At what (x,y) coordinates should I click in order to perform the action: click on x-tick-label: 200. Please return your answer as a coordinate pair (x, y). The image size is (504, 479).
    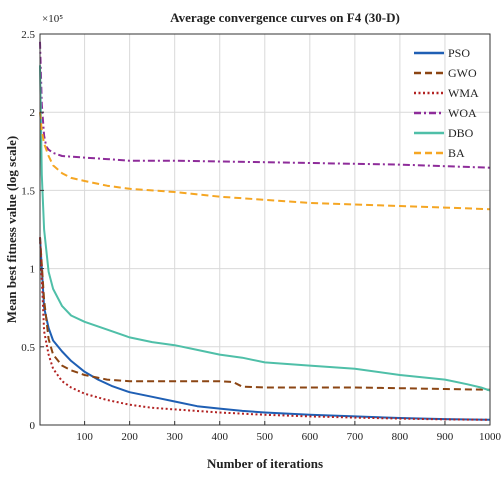
    Looking at the image, I should click on (129, 437).